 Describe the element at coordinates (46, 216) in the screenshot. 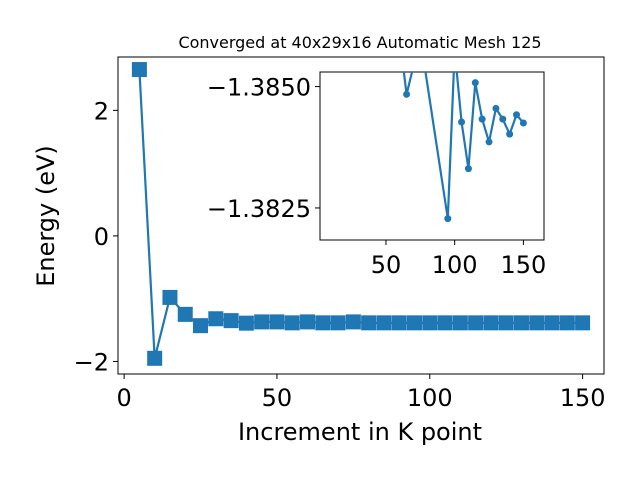

I see `y-axis-label: Energy (eV)` at that location.